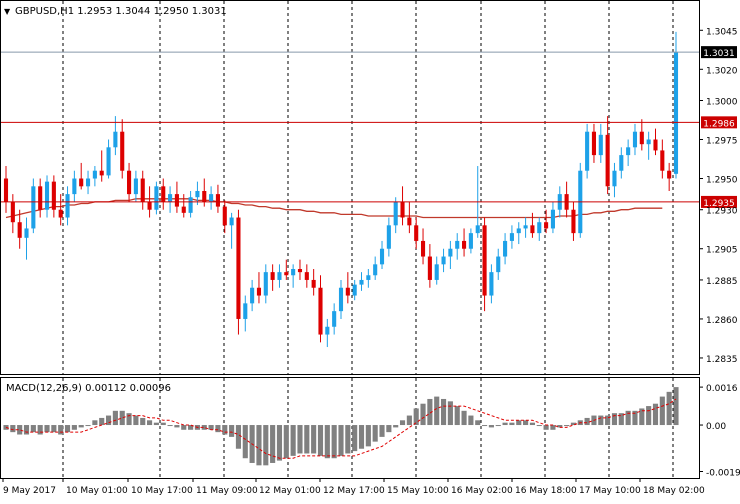 The image size is (740, 504). I want to click on time-tick-label: 18 May 02:00, so click(674, 491).